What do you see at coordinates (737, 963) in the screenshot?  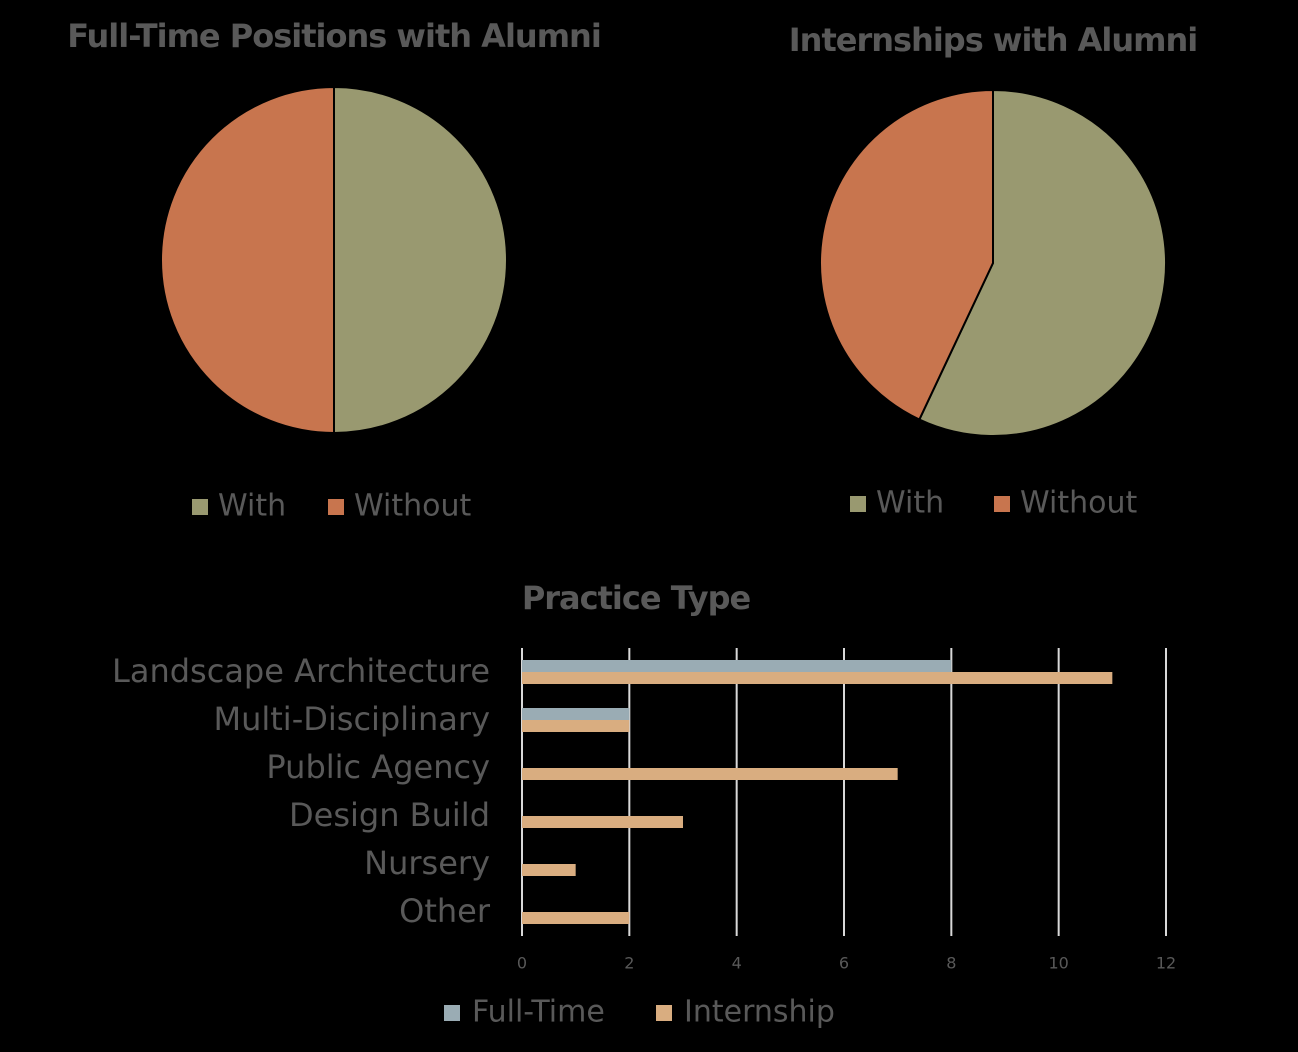 I see `x-tick-label: 4` at bounding box center [737, 963].